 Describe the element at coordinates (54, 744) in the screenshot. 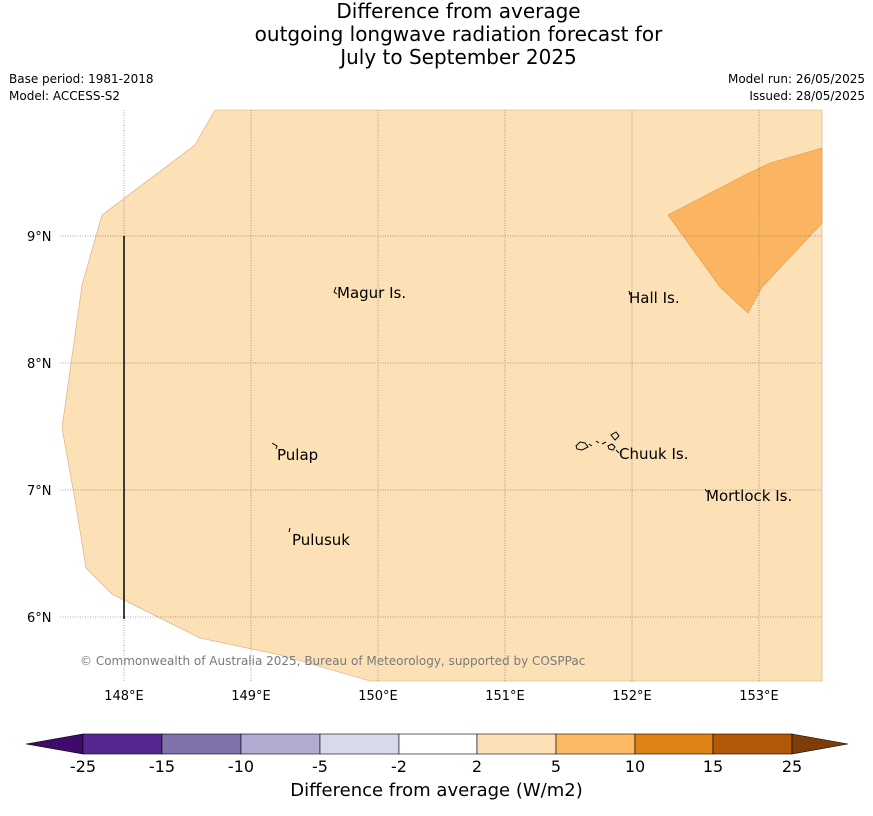

I see `colorbar-extend-low` at that location.